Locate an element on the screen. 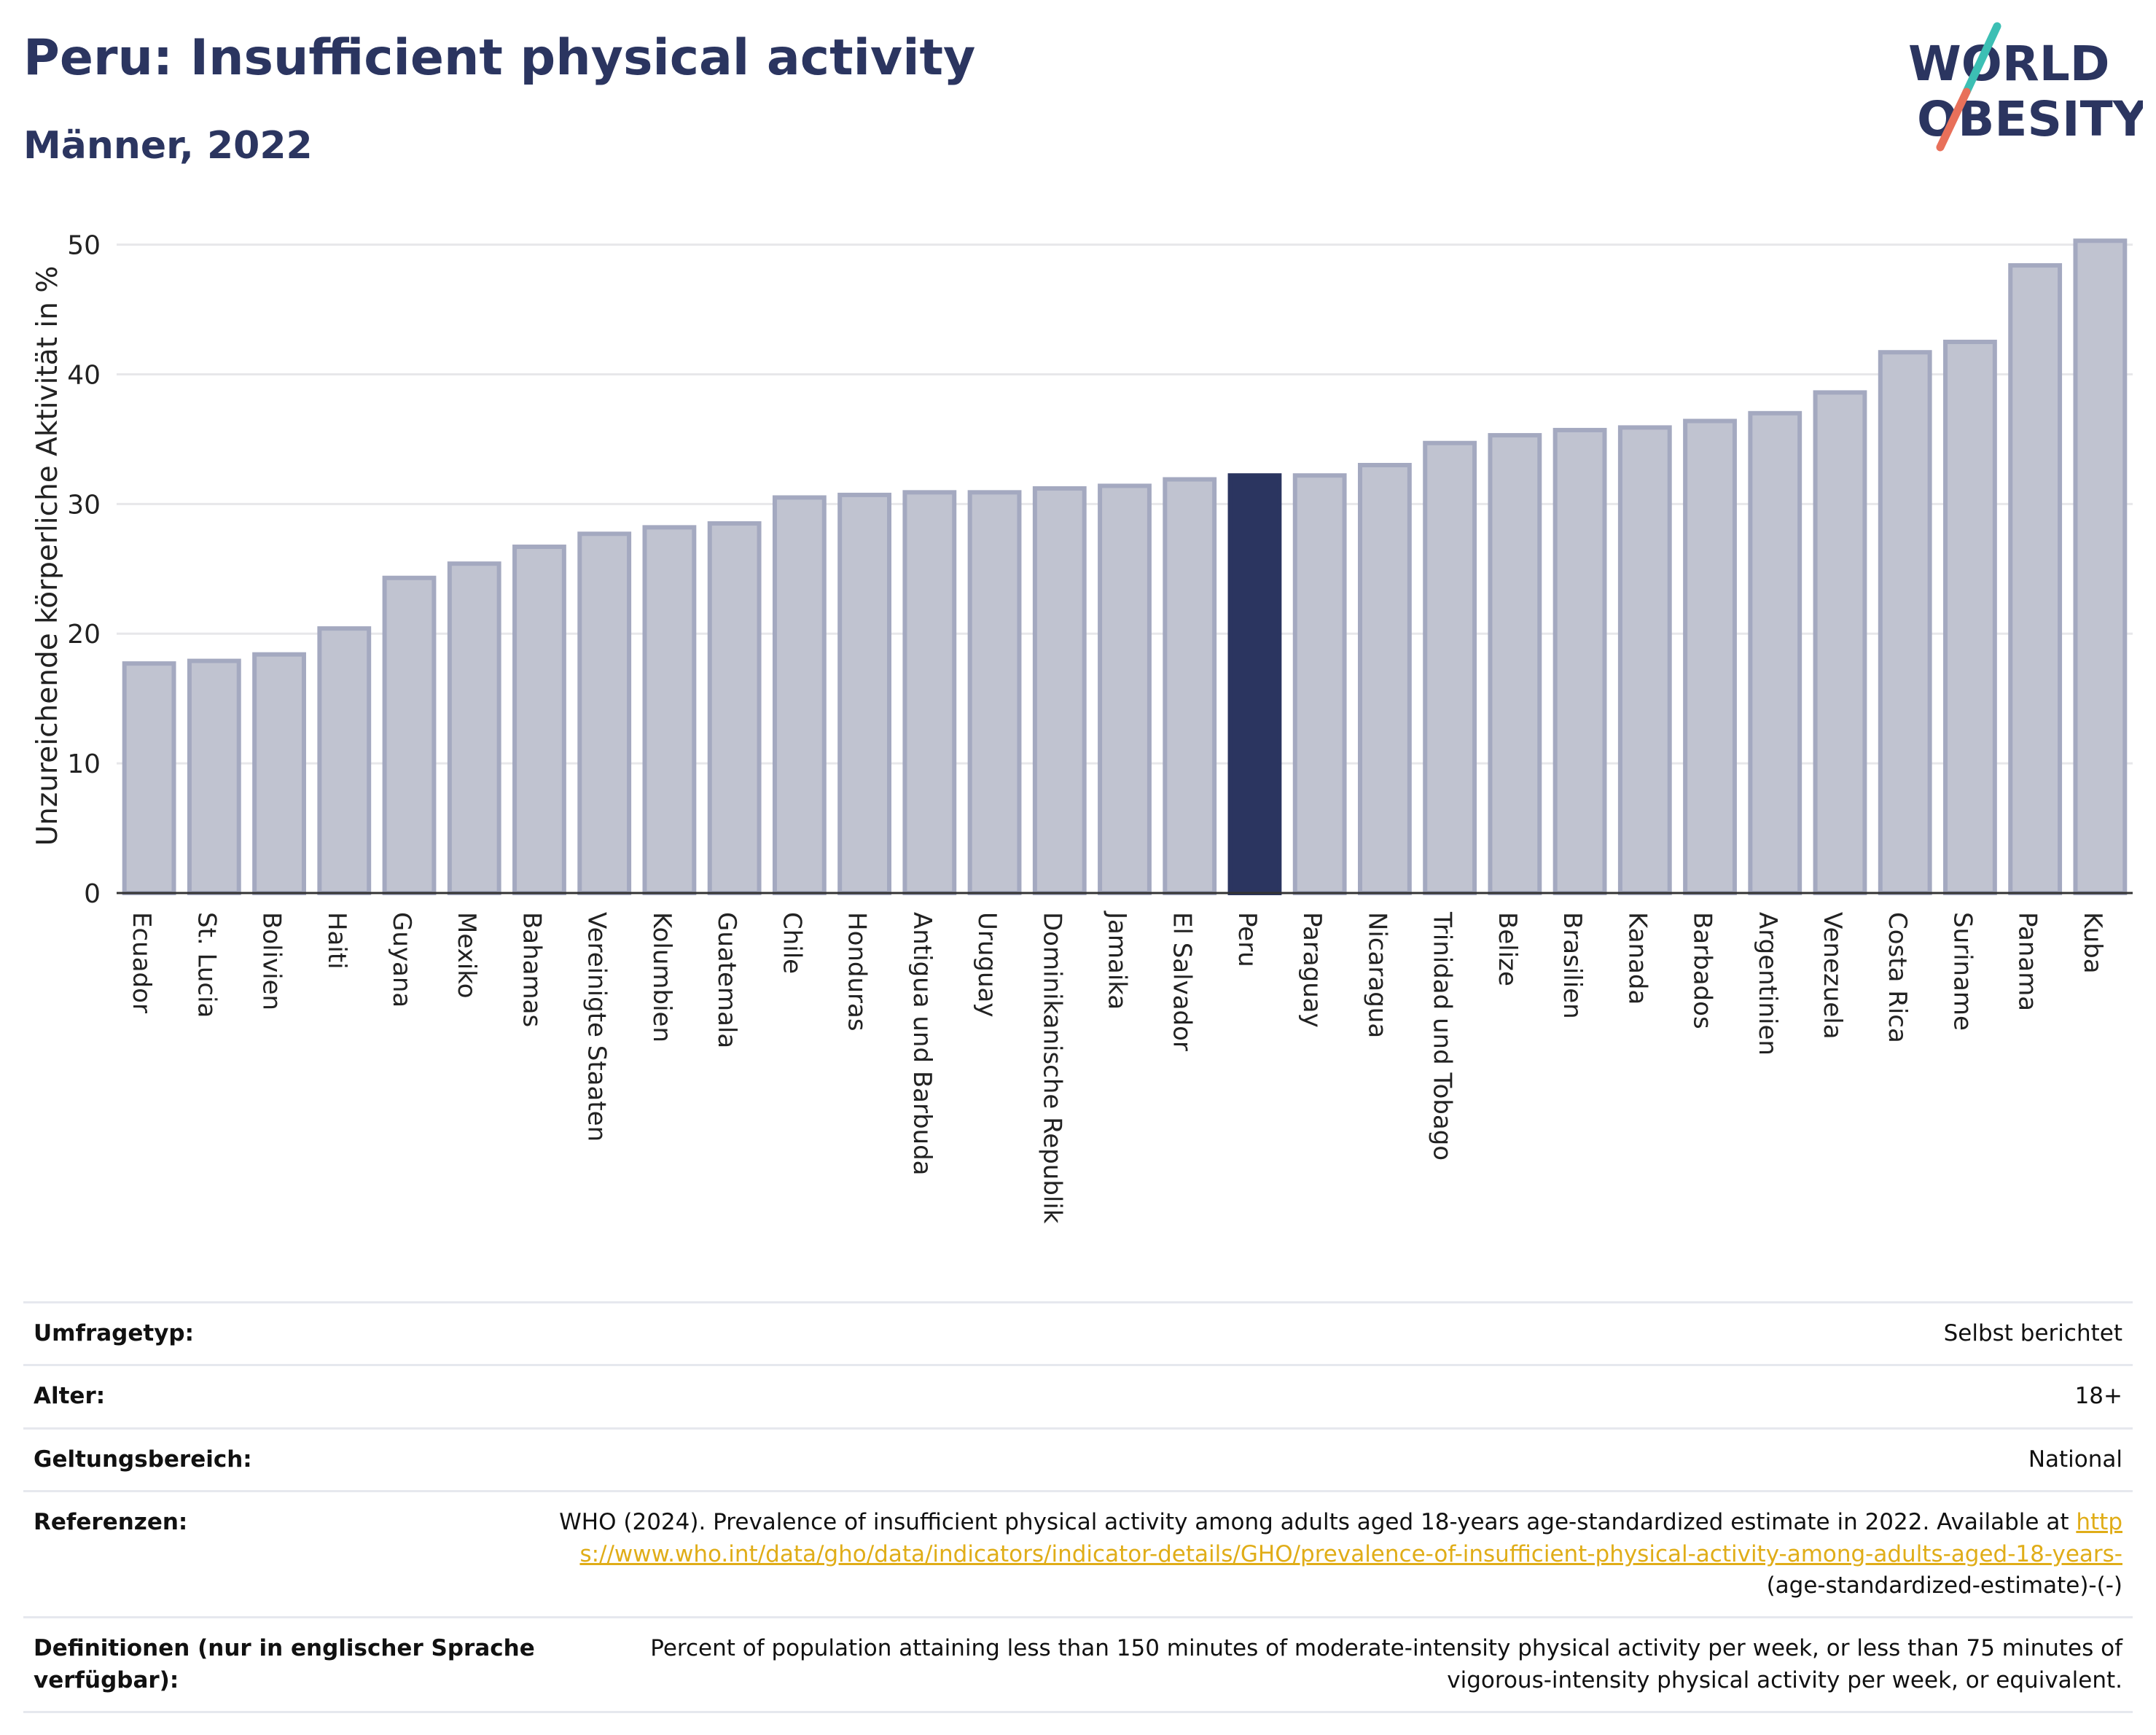 The width and height of the screenshot is (2156, 1735). bar-vereinigte-staaten is located at coordinates (604, 713).